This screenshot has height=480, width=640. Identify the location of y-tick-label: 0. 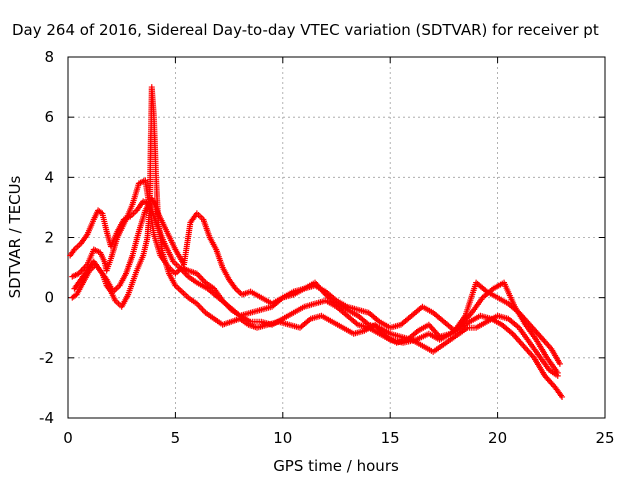
(49, 298).